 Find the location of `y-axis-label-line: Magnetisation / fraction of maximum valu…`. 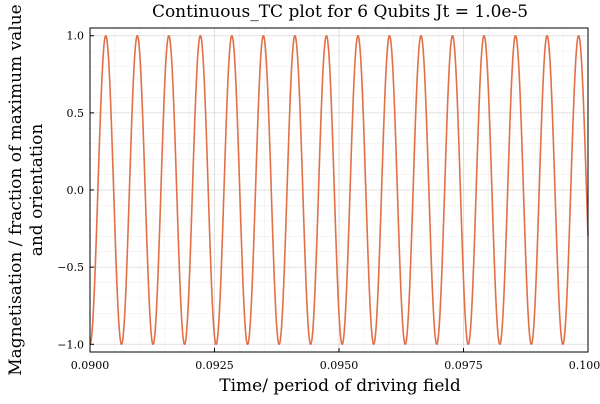

y-axis-label-line: Magnetisation / fraction of maximum valu… is located at coordinates (16, 189).